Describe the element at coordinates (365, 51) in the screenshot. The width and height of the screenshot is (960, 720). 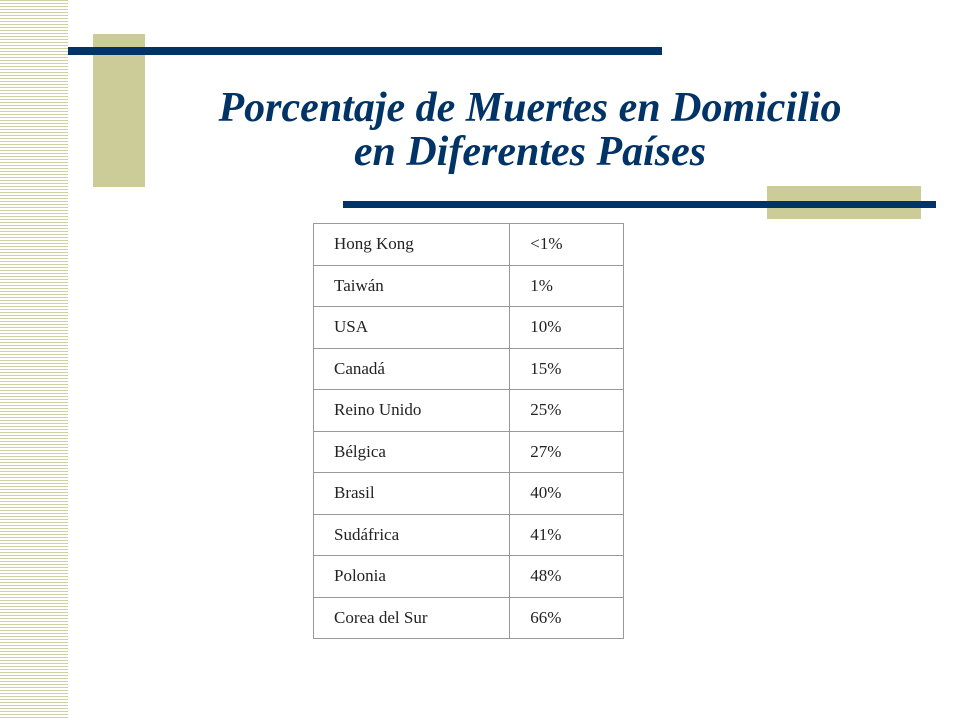
I see `decorative-bar-top` at that location.